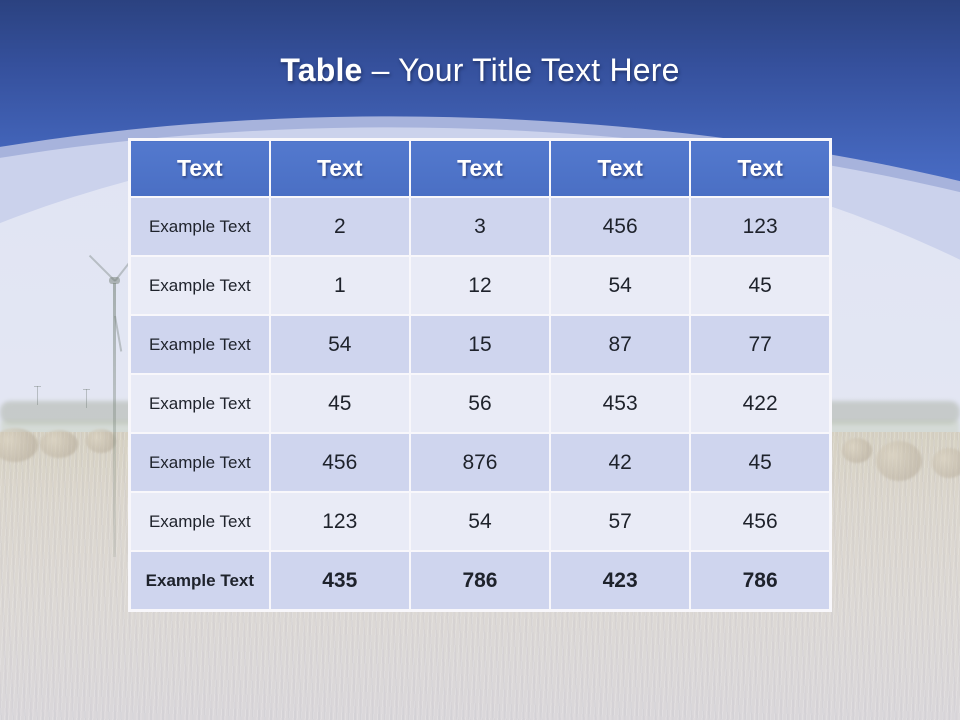 The width and height of the screenshot is (960, 720). I want to click on cell-value: 876, so click(480, 462).